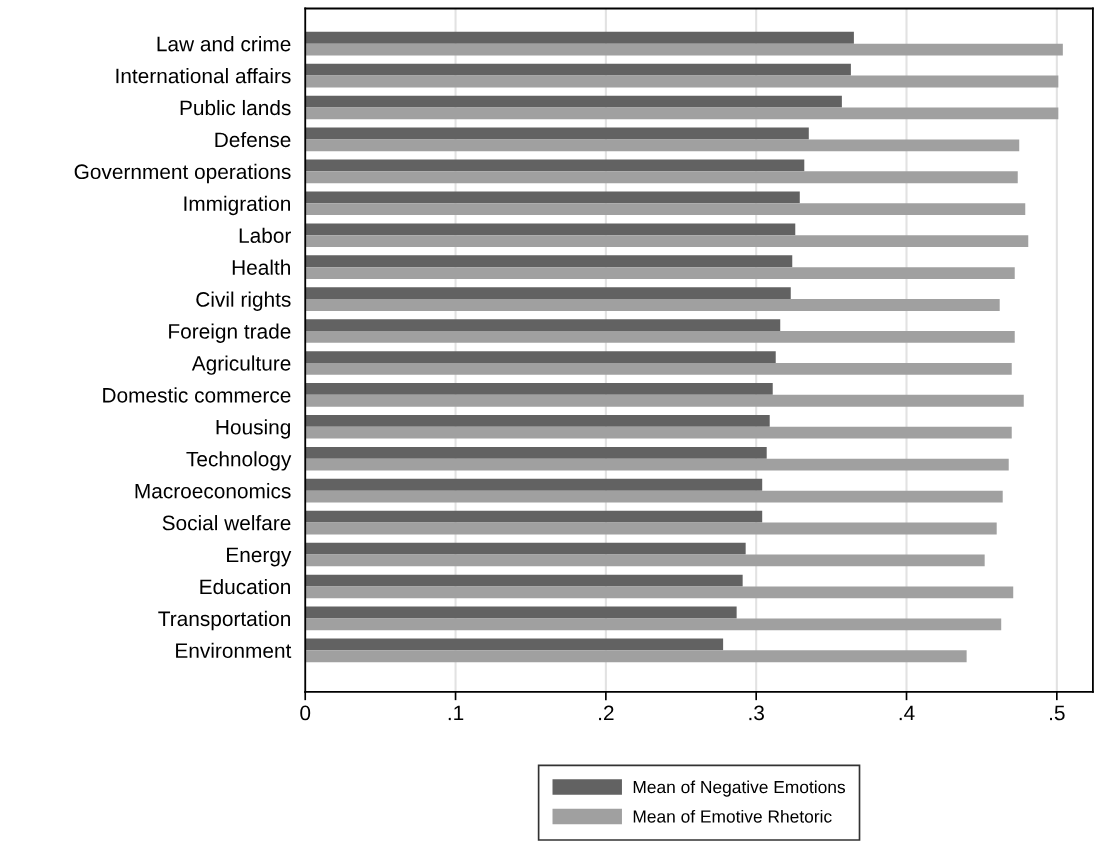 The height and width of the screenshot is (852, 1094). I want to click on y-tick-label: Social welfare, so click(226, 523).